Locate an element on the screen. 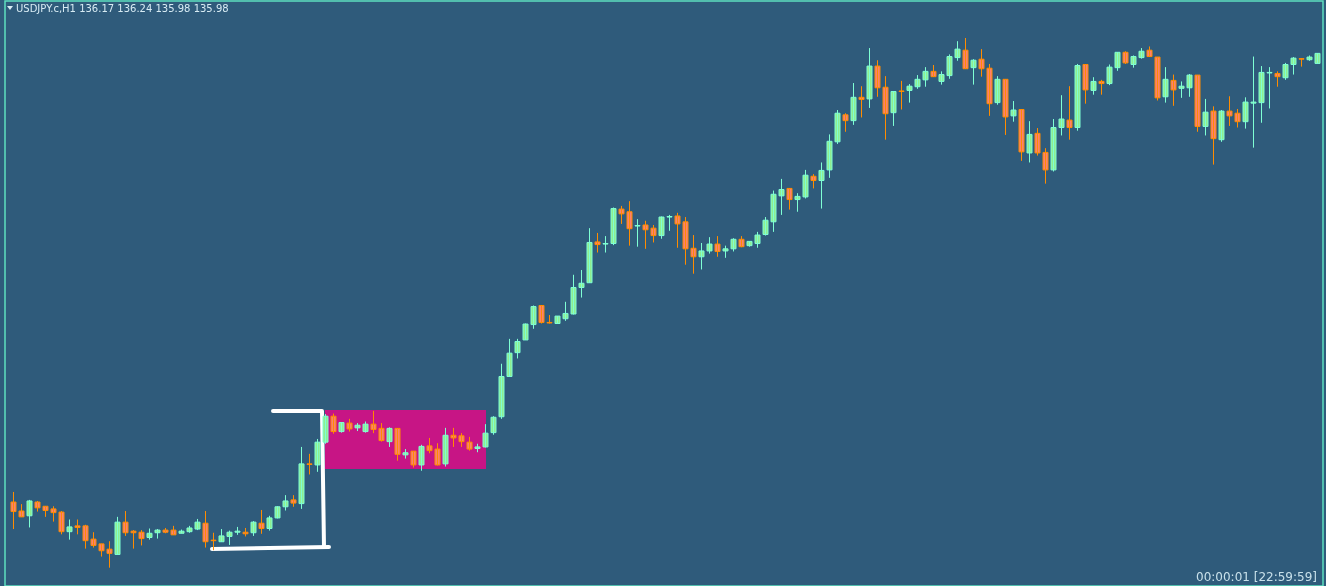 This screenshot has width=1326, height=586. text: 00:00:01 [22:59:59] is located at coordinates (1256, 577).